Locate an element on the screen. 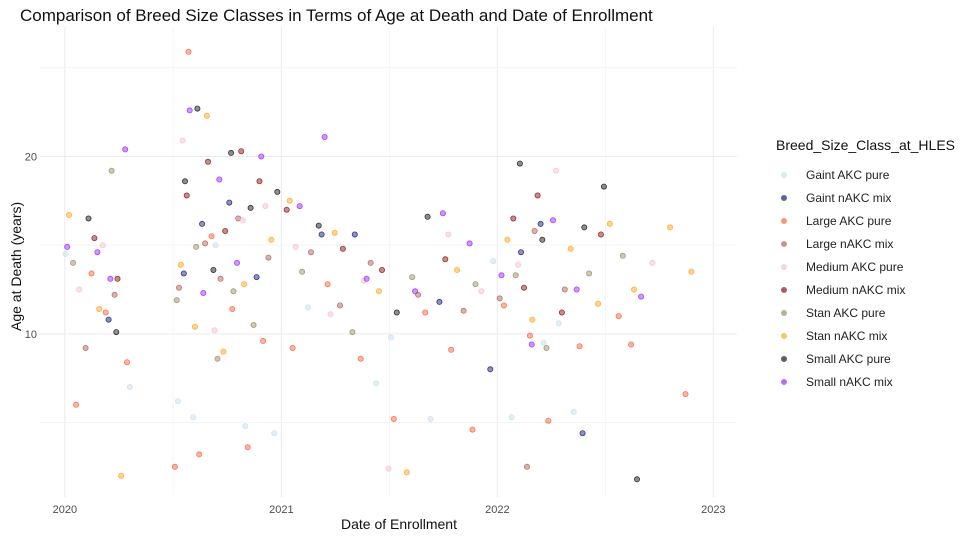  x-tick-label: 2021 is located at coordinates (281, 510).